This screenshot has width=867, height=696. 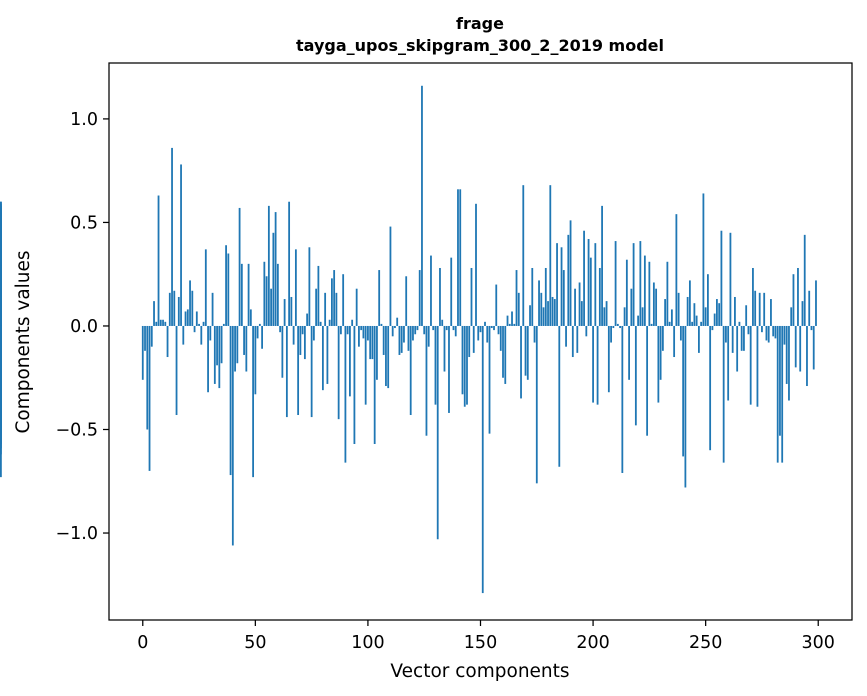 I want to click on y-tick-label: −1.0, so click(x=77, y=534).